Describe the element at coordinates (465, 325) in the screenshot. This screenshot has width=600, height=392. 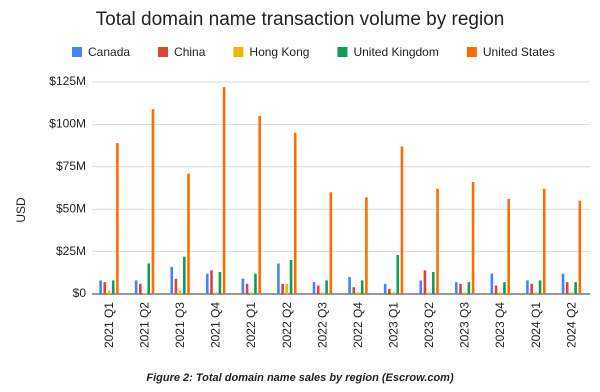
I see `x-tick-label: 2023 Q3` at that location.